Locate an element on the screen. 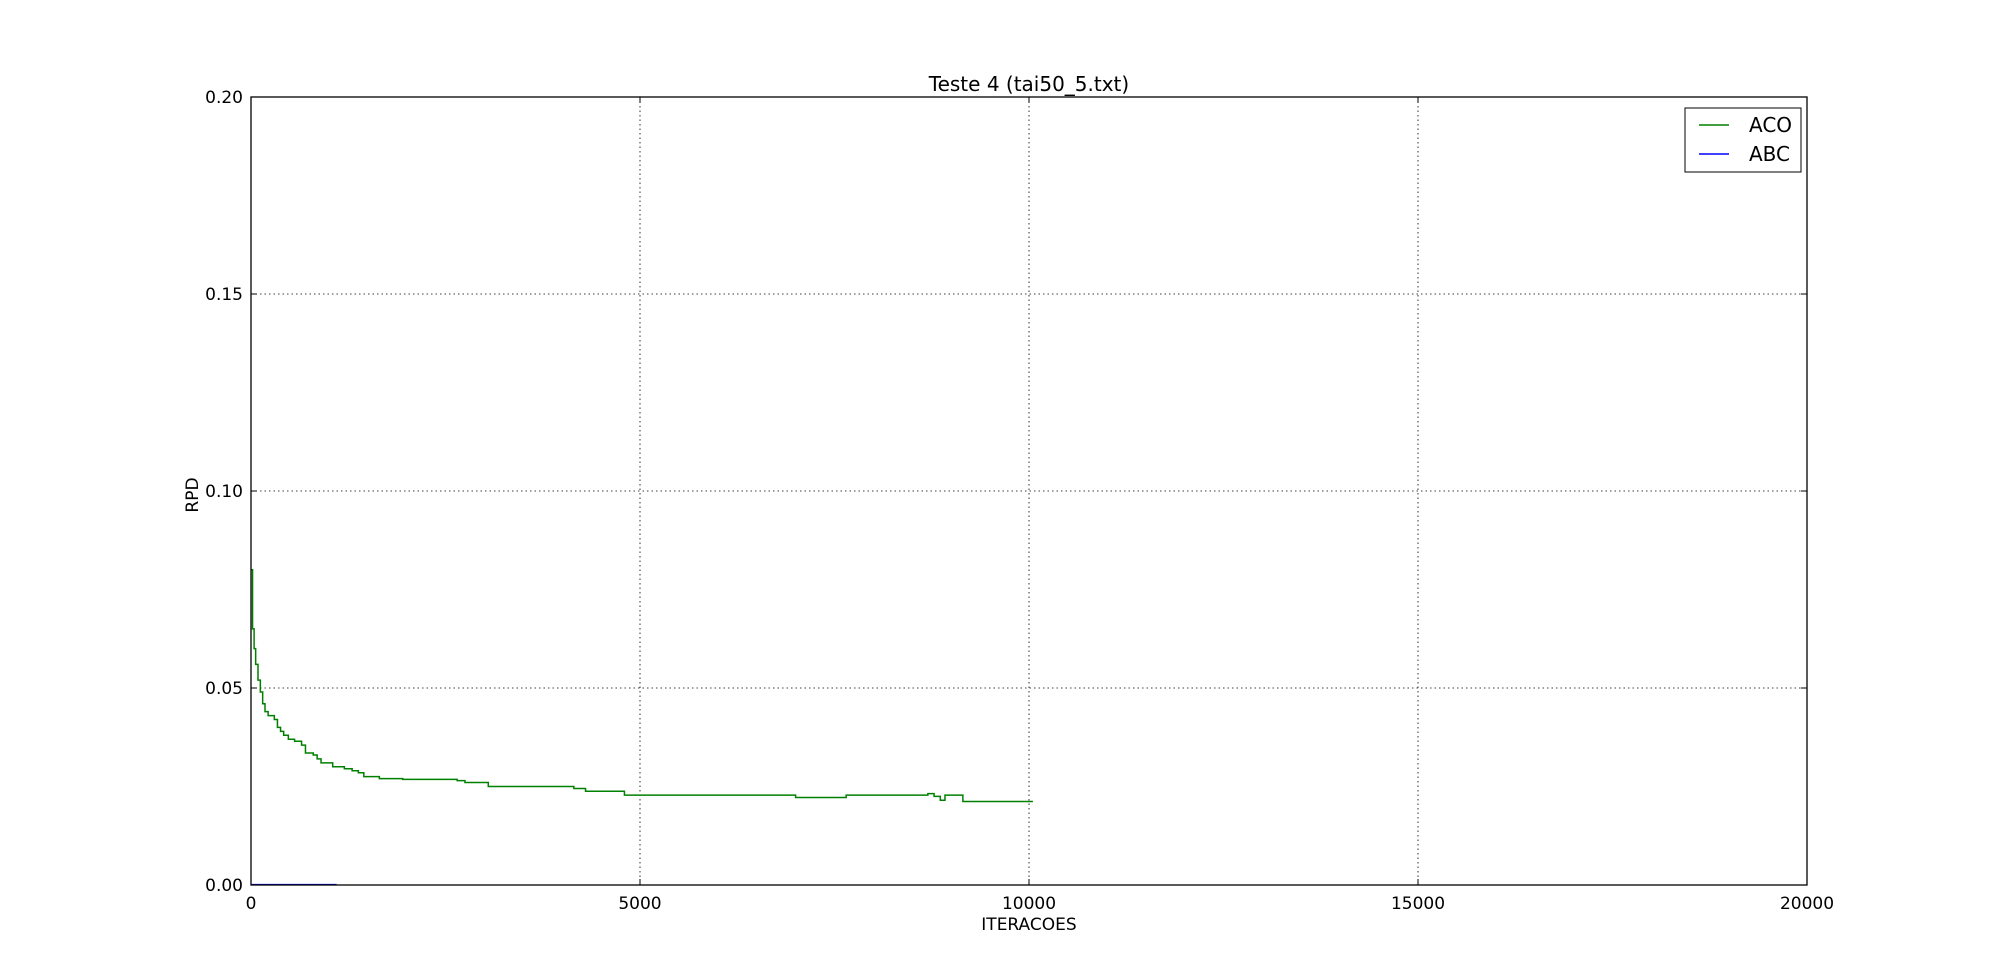  legend-box is located at coordinates (1743, 140).